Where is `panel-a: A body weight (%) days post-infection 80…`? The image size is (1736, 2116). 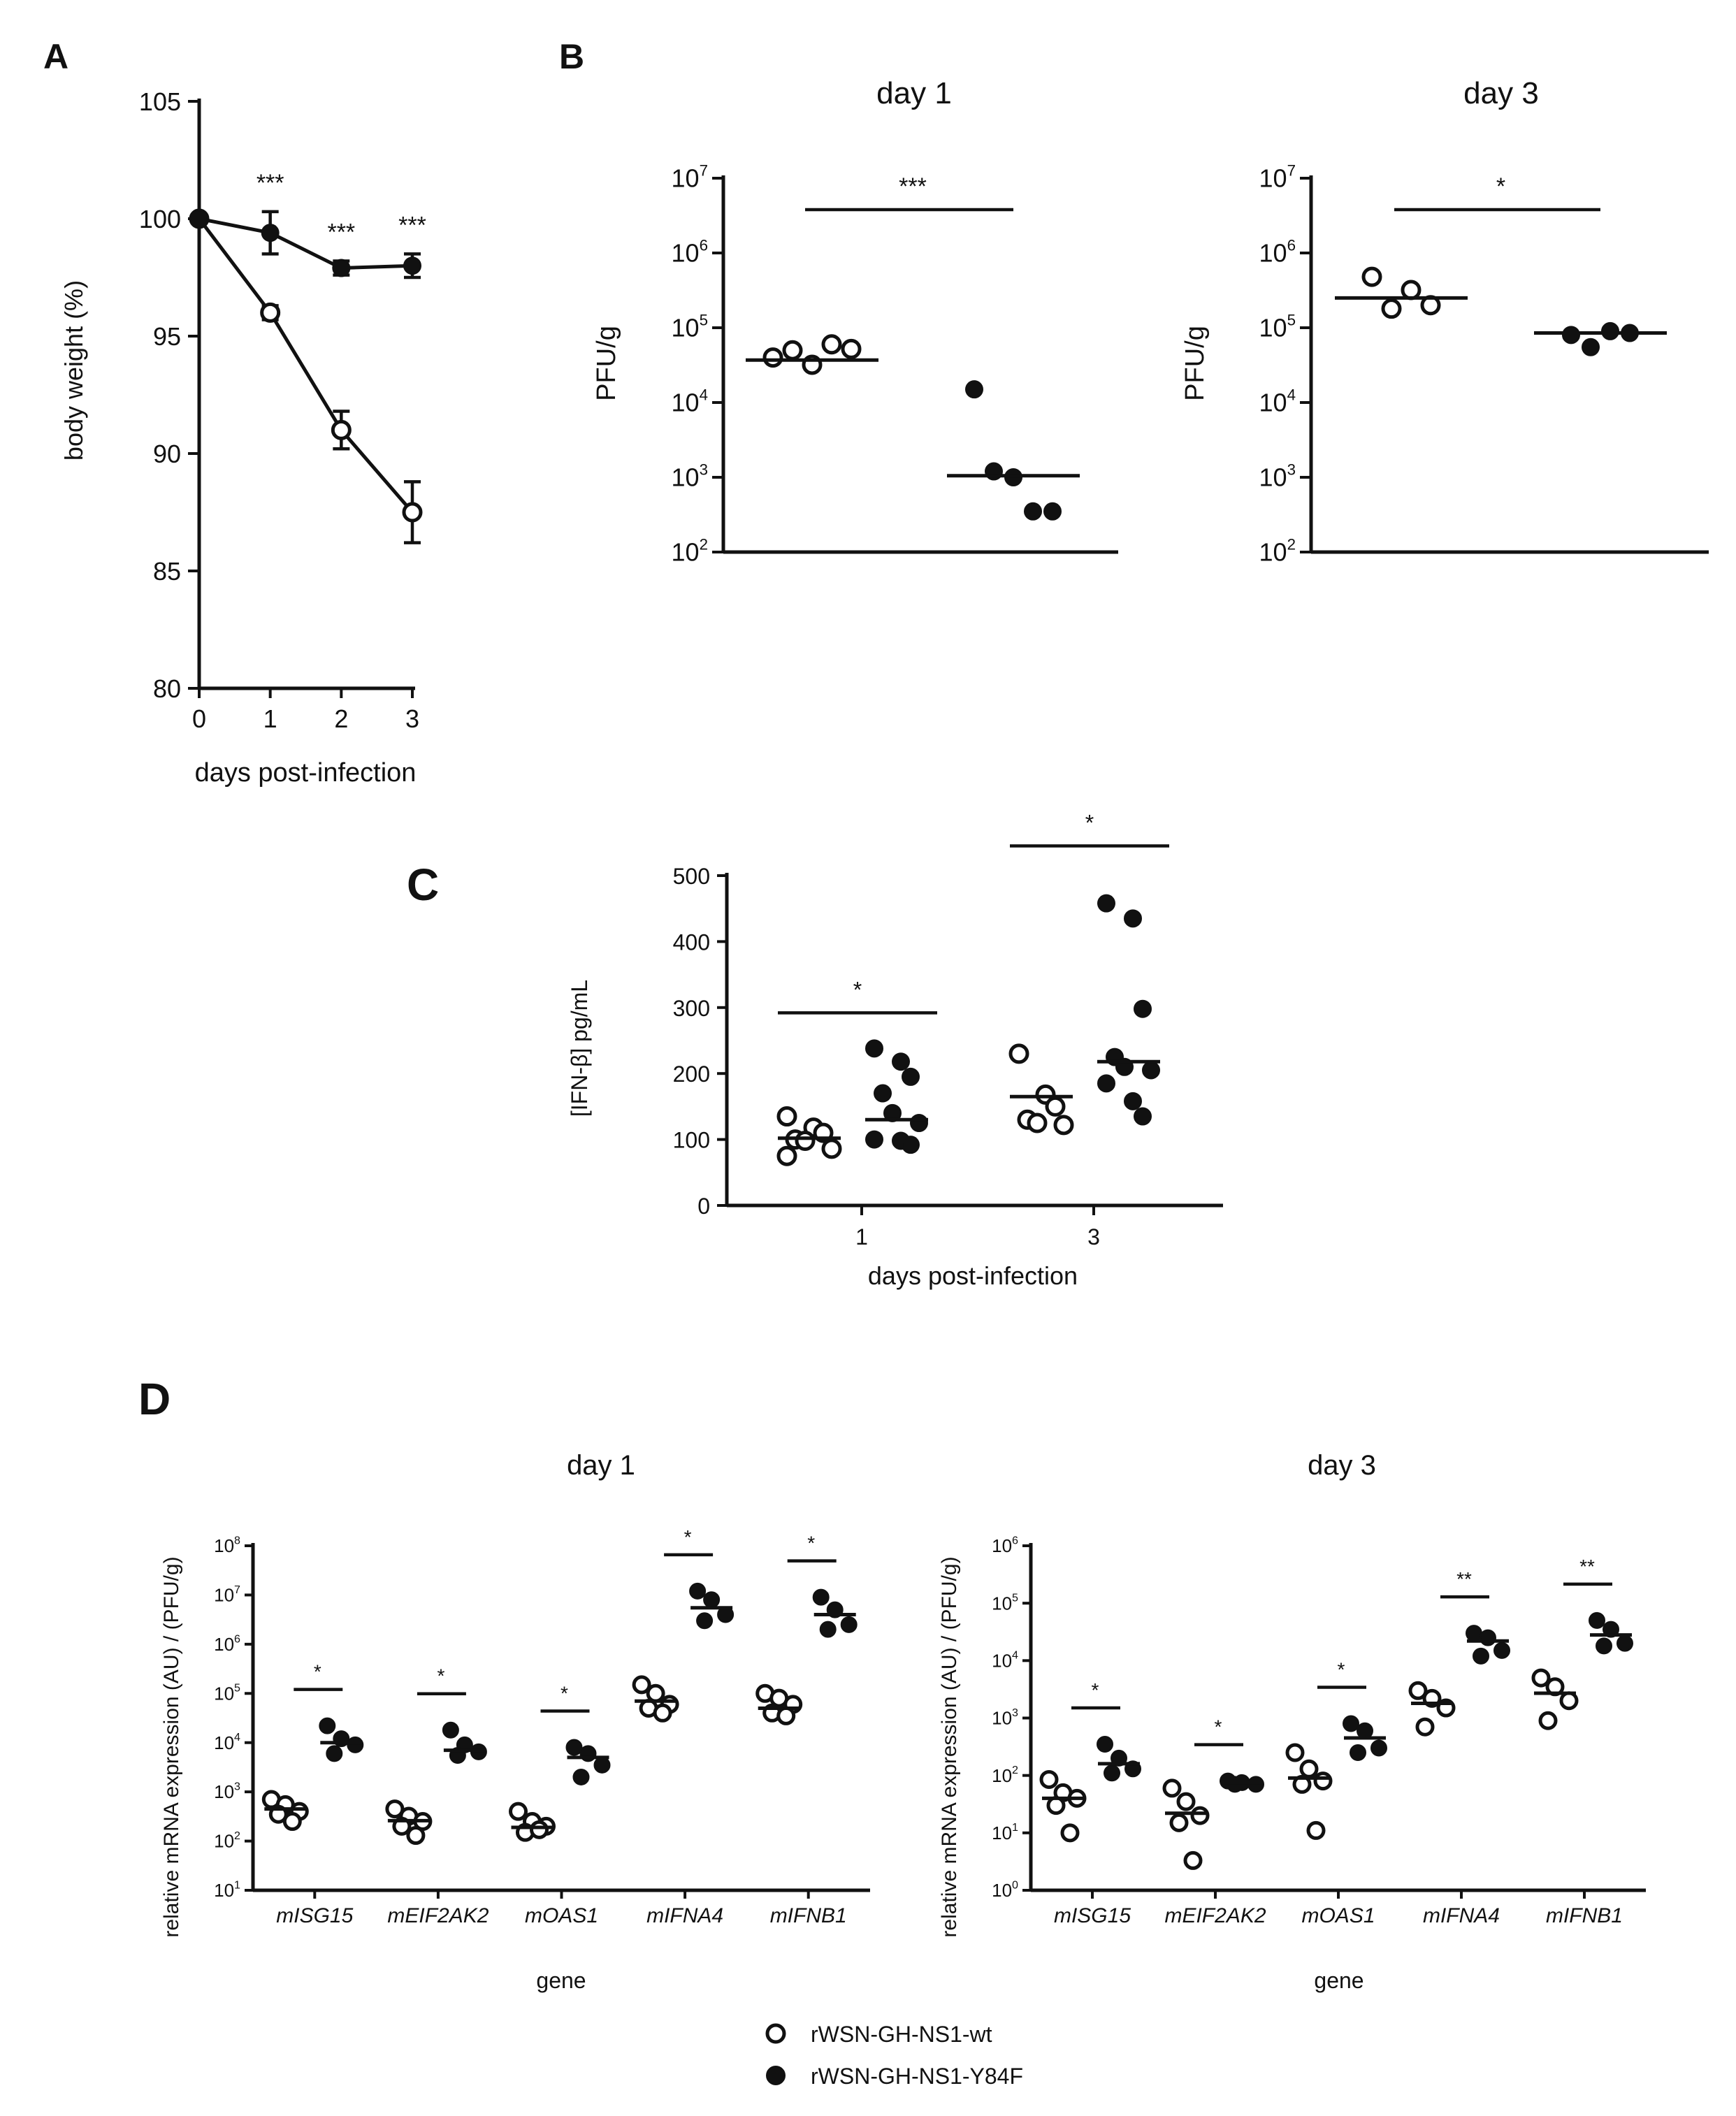 panel-a: A body weight (%) days post-infection 80… is located at coordinates (234, 412).